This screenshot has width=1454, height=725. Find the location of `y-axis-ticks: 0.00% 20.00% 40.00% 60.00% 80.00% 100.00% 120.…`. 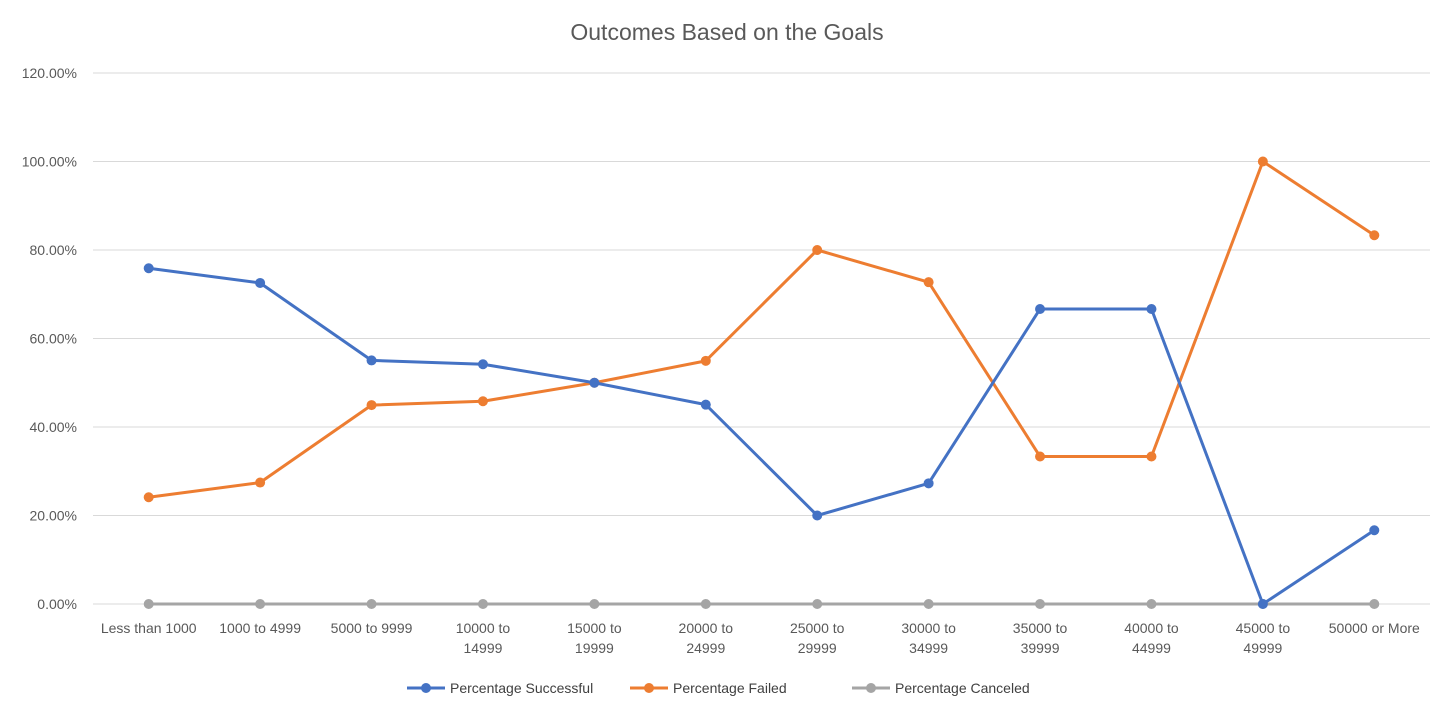

y-axis-ticks: 0.00% 20.00% 40.00% 60.00% 80.00% 100.00% 120.… is located at coordinates (49, 338).